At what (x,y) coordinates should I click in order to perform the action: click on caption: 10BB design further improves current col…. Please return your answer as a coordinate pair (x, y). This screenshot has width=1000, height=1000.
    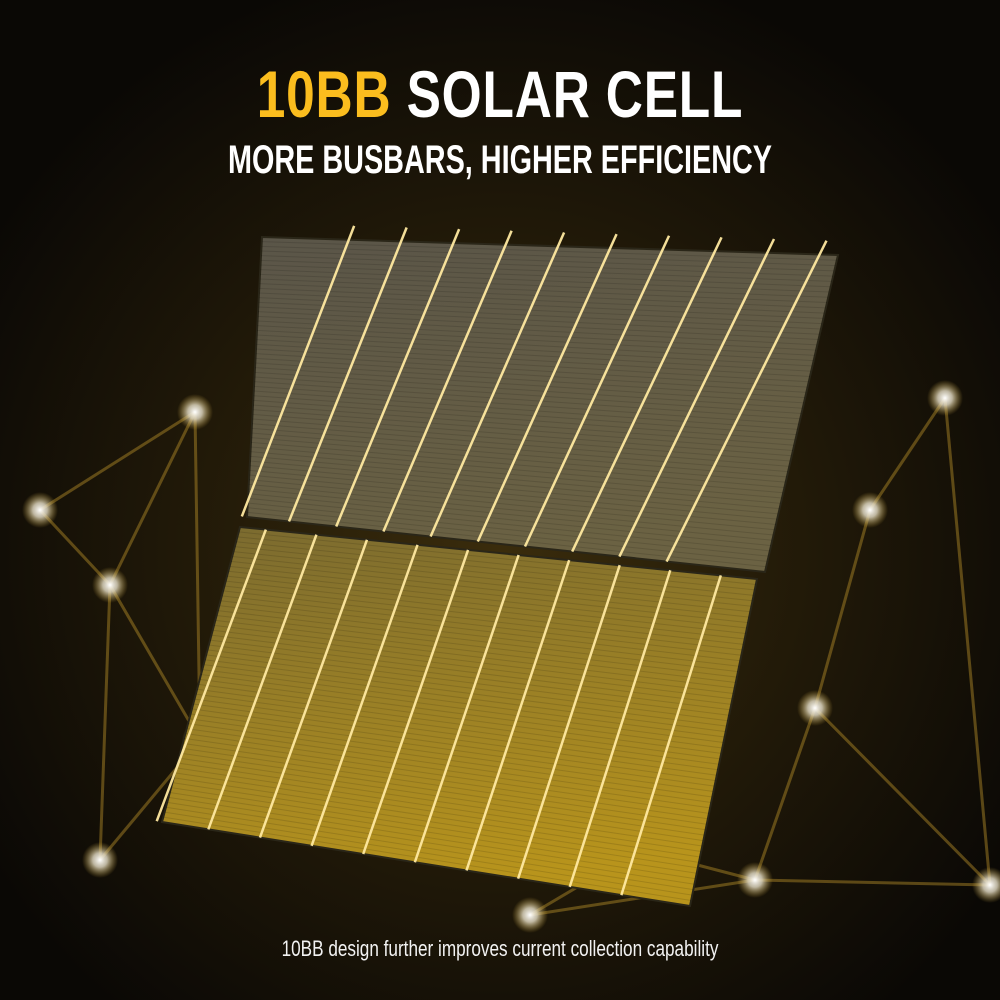
    Looking at the image, I should click on (500, 948).